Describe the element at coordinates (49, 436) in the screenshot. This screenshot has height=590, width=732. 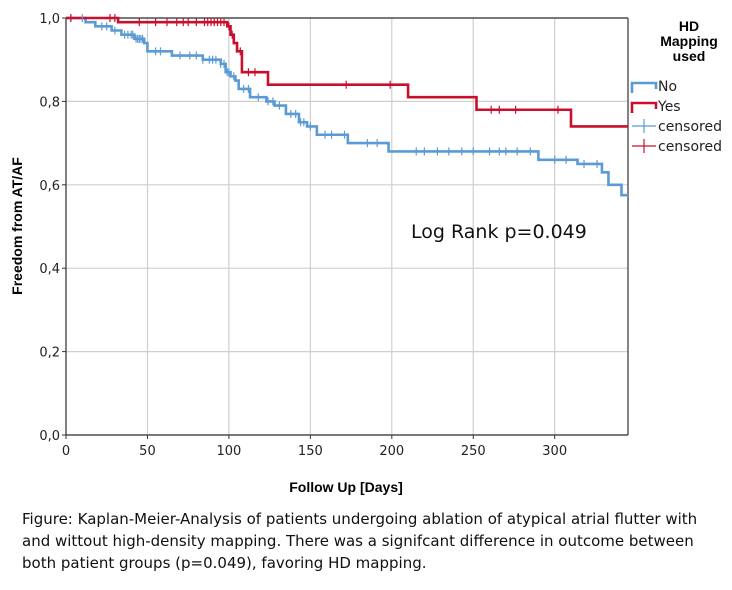
I see `y-tick-label-0: 0,0` at that location.